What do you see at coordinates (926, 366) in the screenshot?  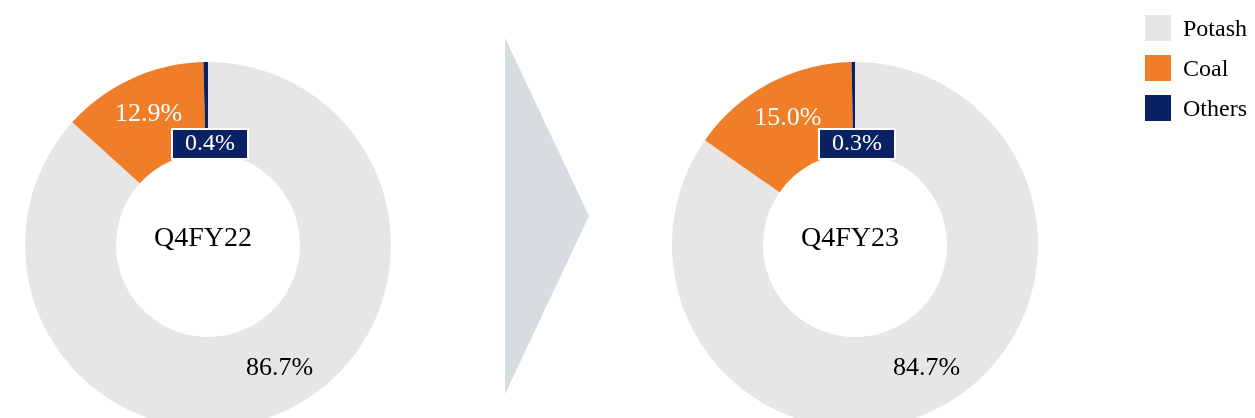 I see `data-label: 84.7%` at bounding box center [926, 366].